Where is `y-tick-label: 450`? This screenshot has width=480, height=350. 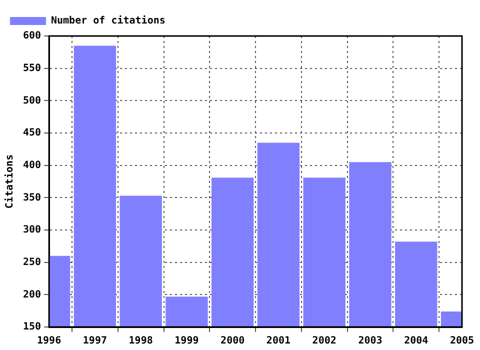 y-tick-label: 450 is located at coordinates (32, 133).